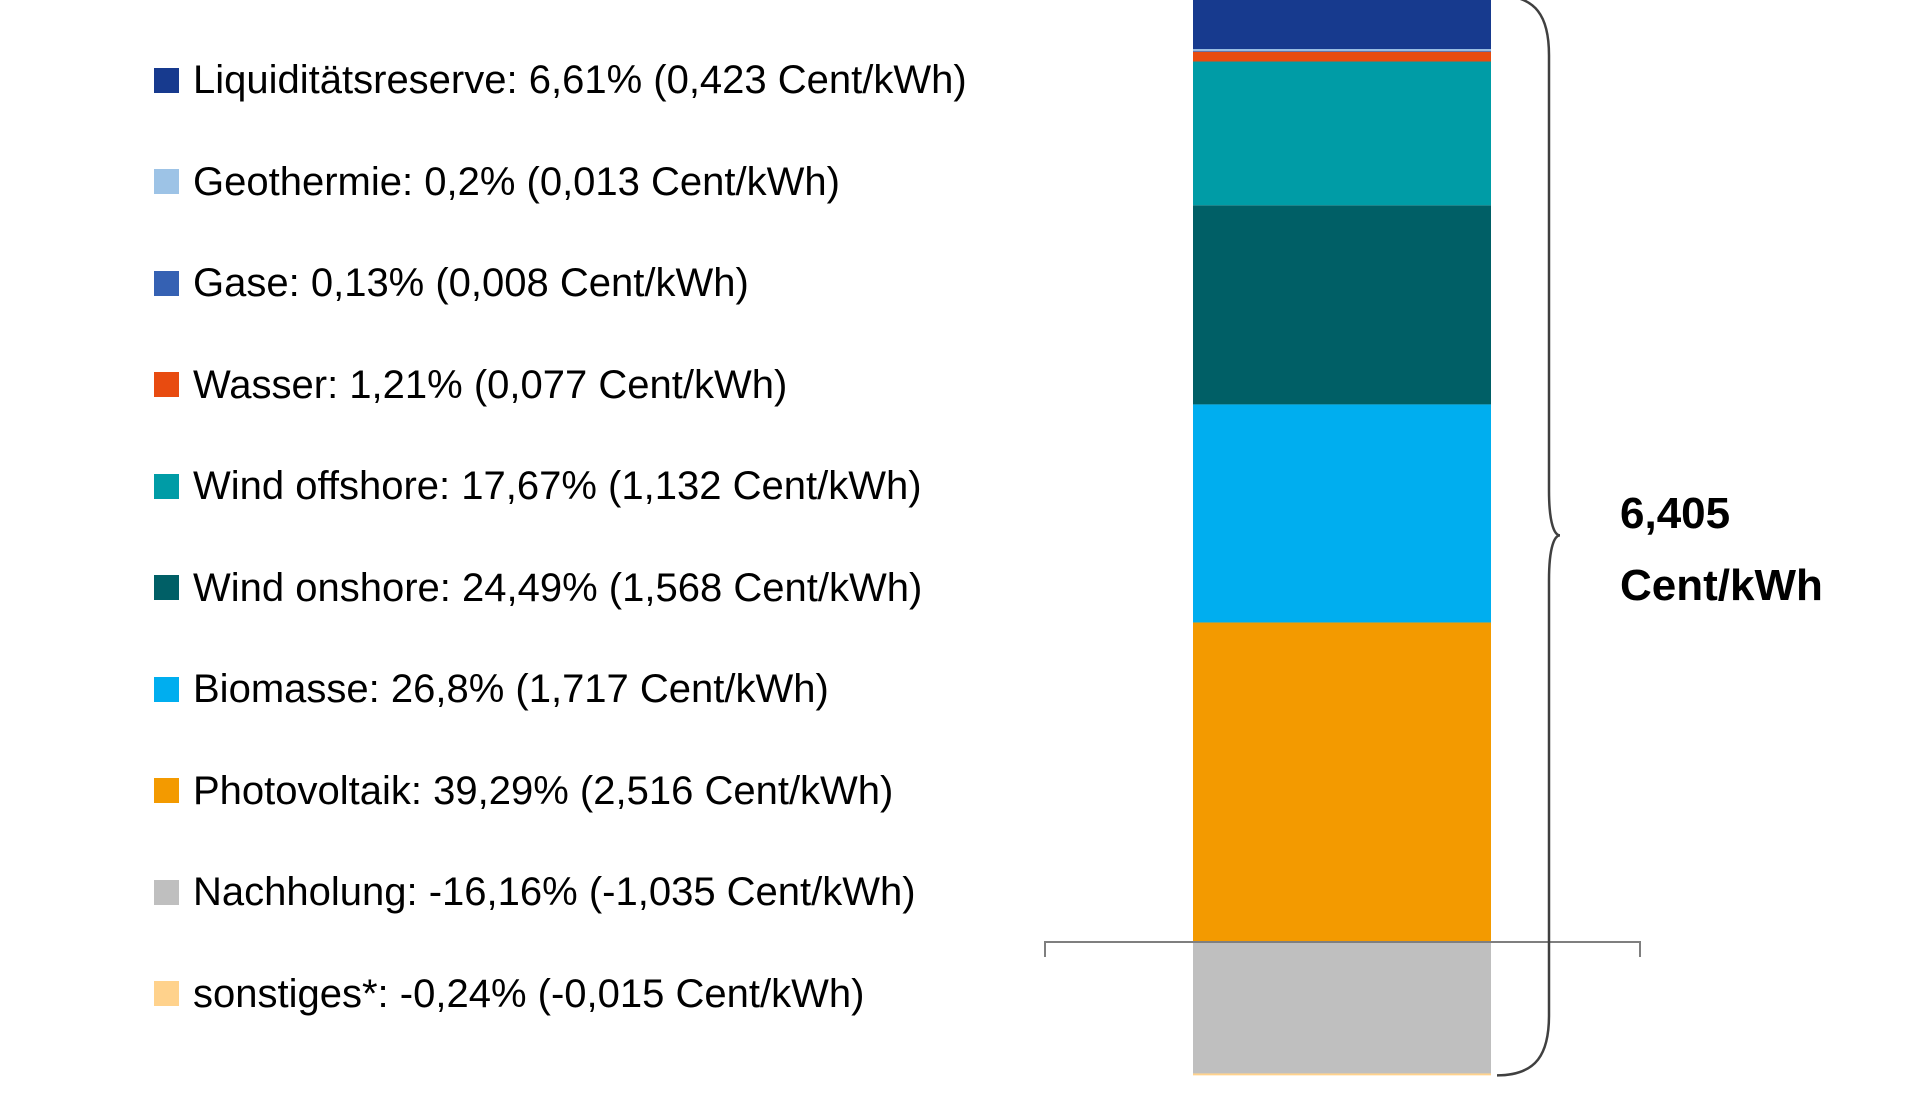 This screenshot has width=1920, height=1120. I want to click on legend-item: Geothermie: 0,2% (0,013 Cent/kWh), so click(497, 182).